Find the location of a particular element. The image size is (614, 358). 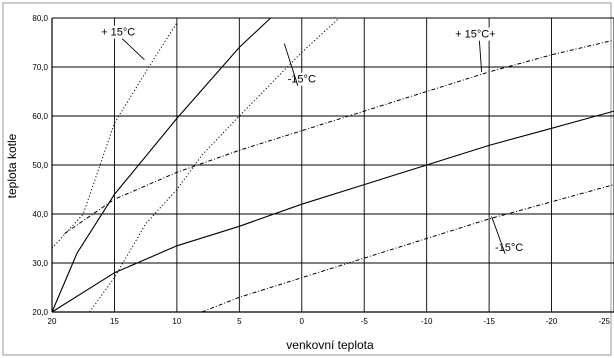

x-axis-title: venkovní teplota is located at coordinates (330, 345).